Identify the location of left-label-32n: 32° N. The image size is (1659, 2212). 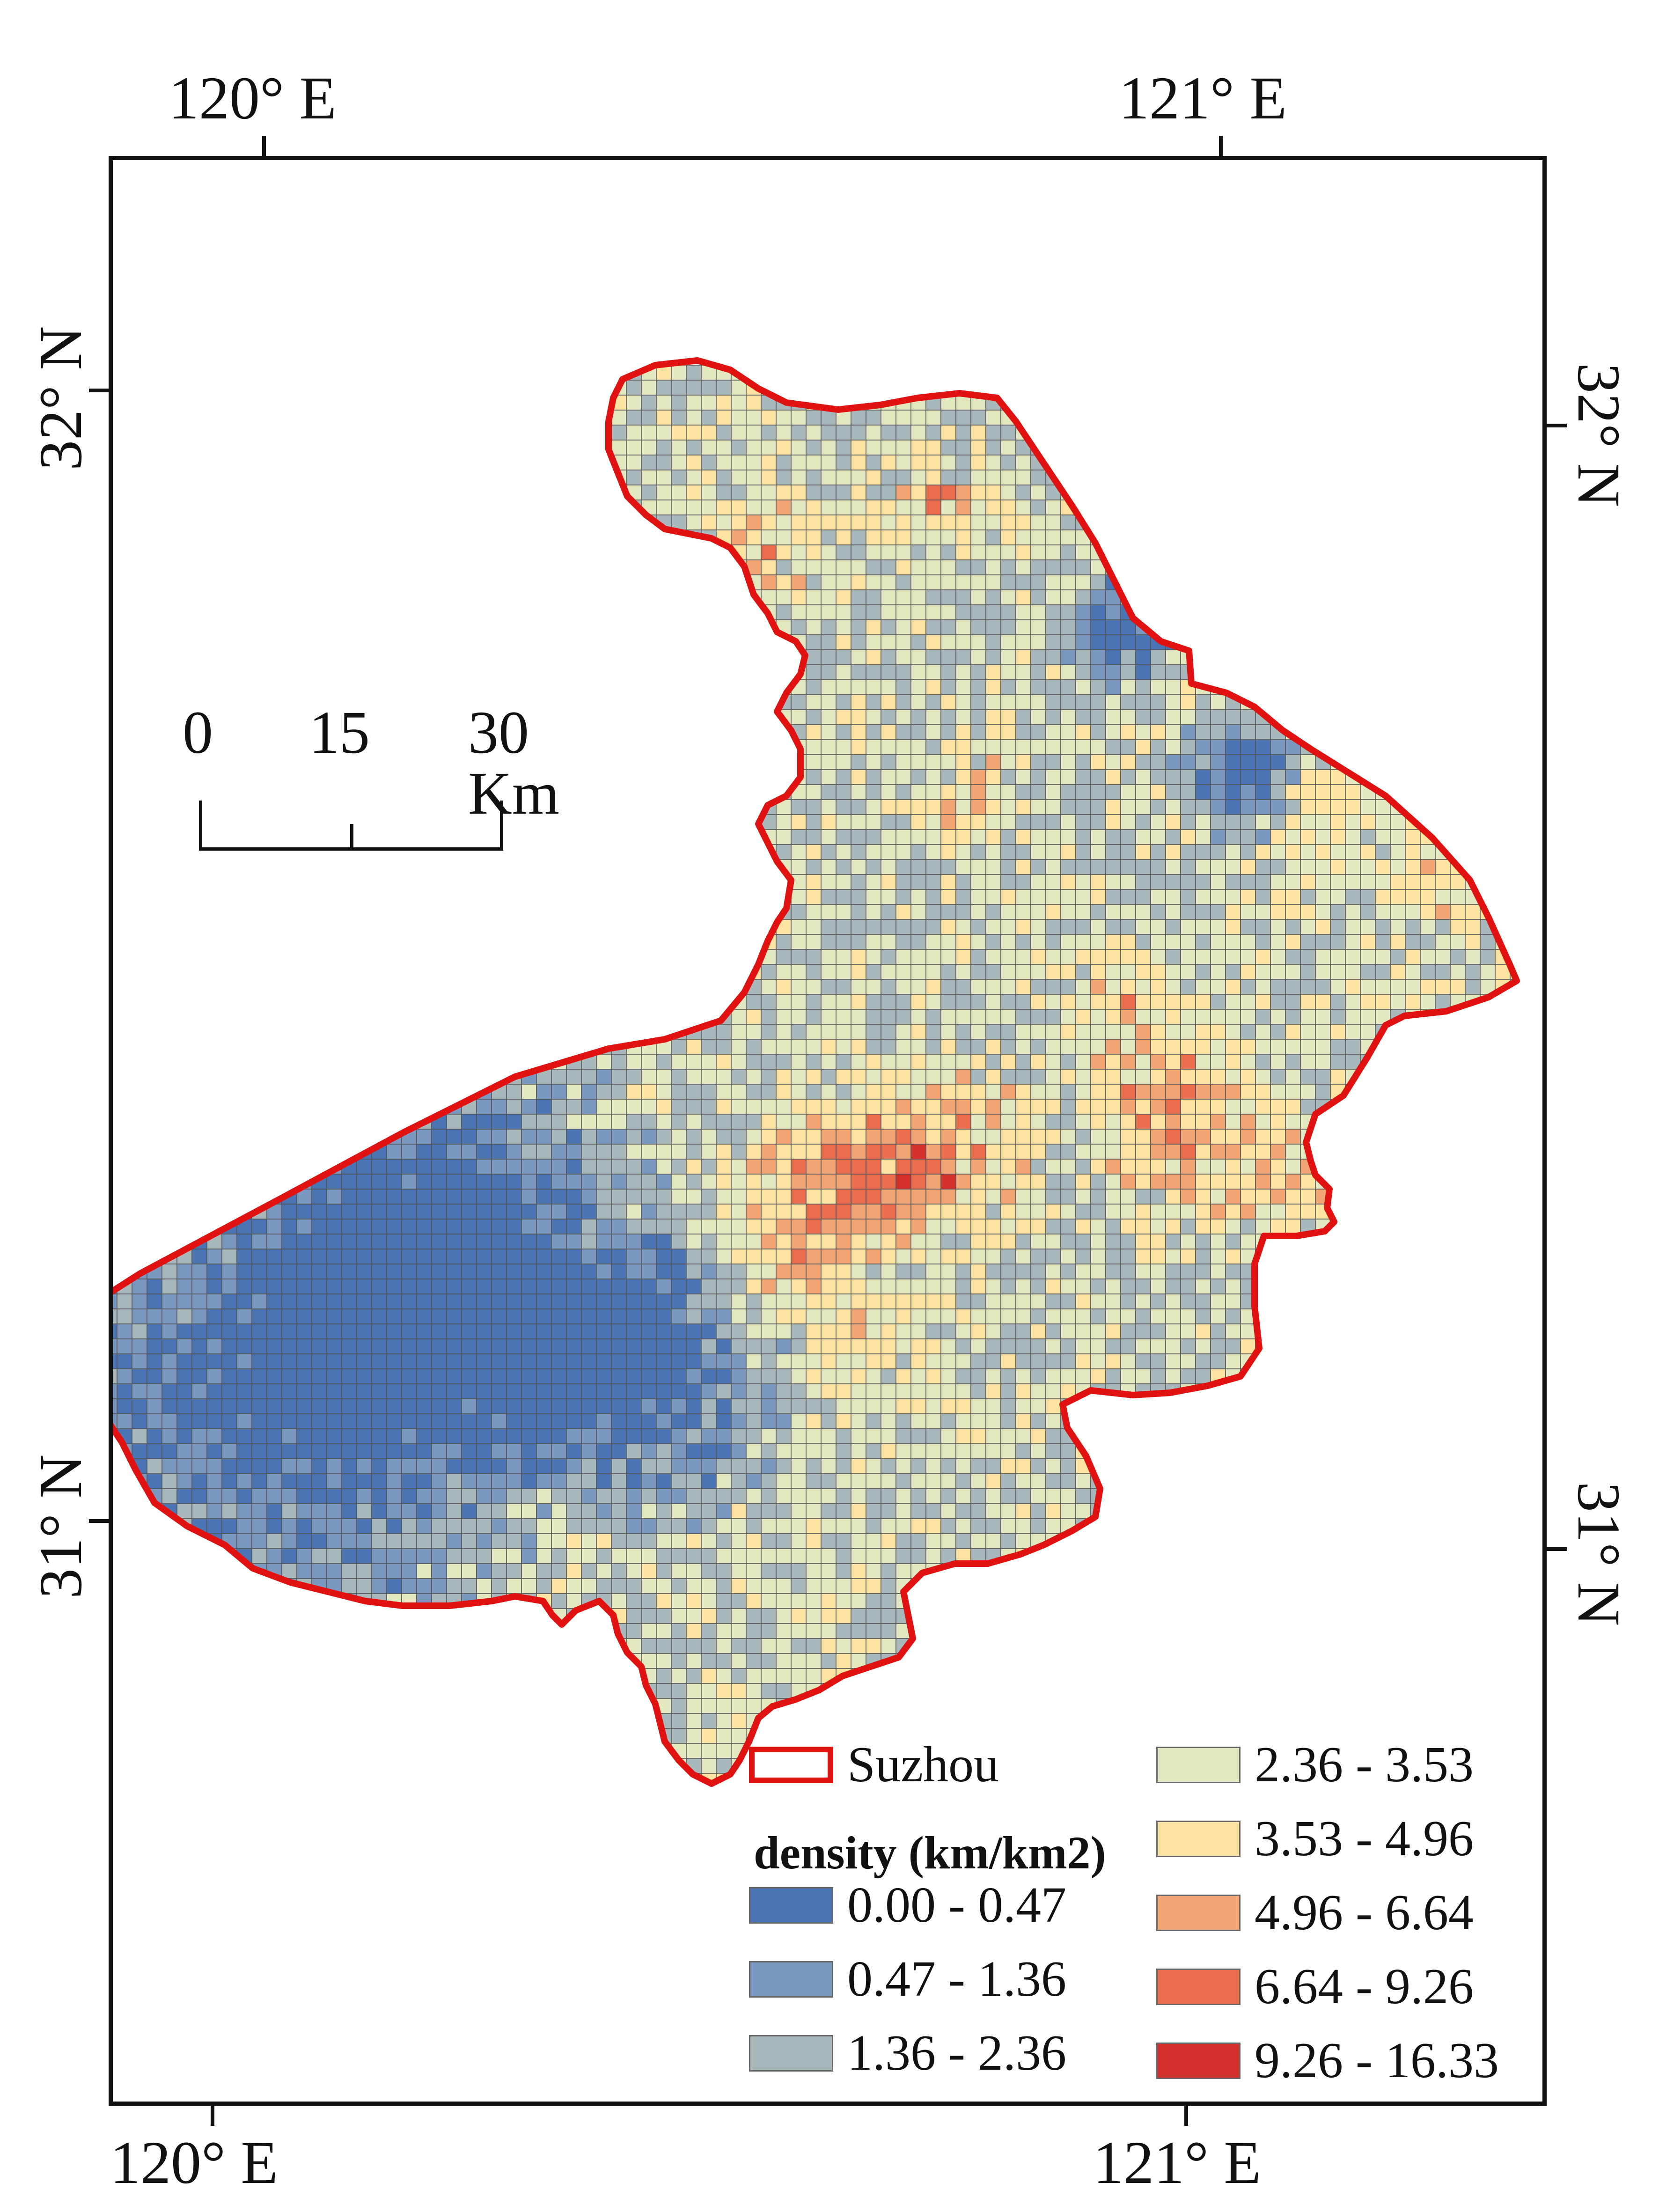
(61, 398).